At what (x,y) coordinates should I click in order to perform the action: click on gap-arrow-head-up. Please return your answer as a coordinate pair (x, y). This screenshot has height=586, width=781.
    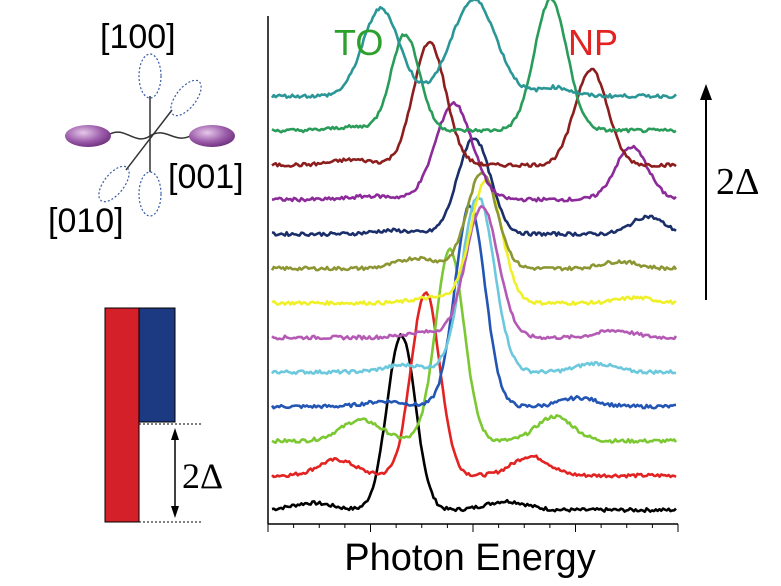
    Looking at the image, I should click on (175, 434).